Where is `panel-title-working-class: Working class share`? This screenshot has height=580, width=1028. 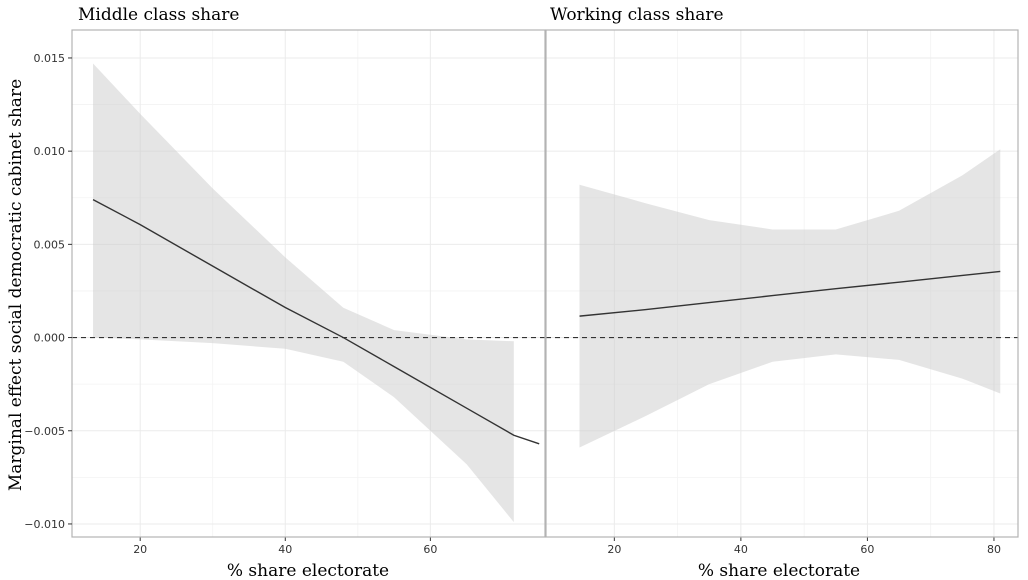
panel-title-working-class: Working class share is located at coordinates (637, 15).